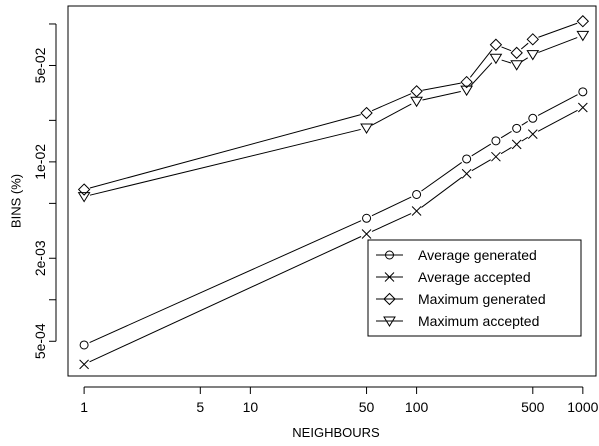 Image resolution: width=599 pixels, height=446 pixels. Describe the element at coordinates (200, 407) in the screenshot. I see `x-tick-label: 5` at that location.